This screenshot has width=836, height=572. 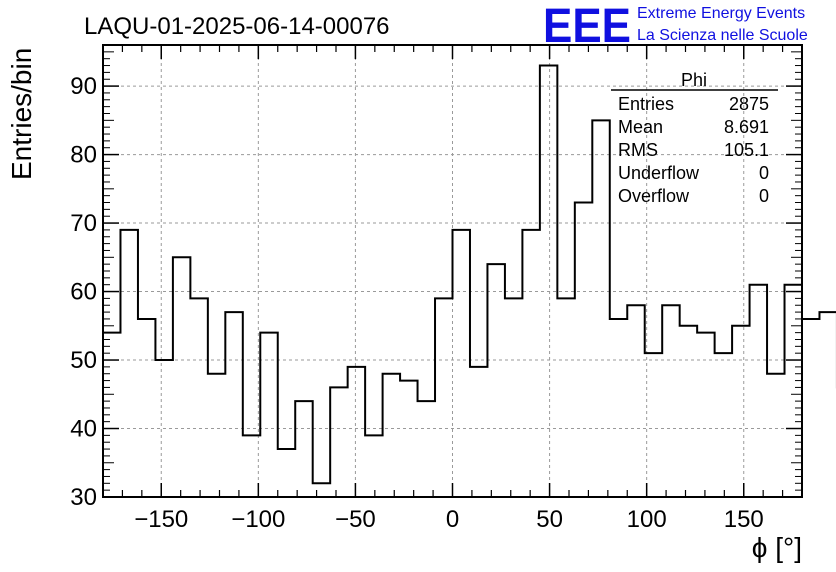 I want to click on x-tick-label: 50, so click(x=549, y=519).